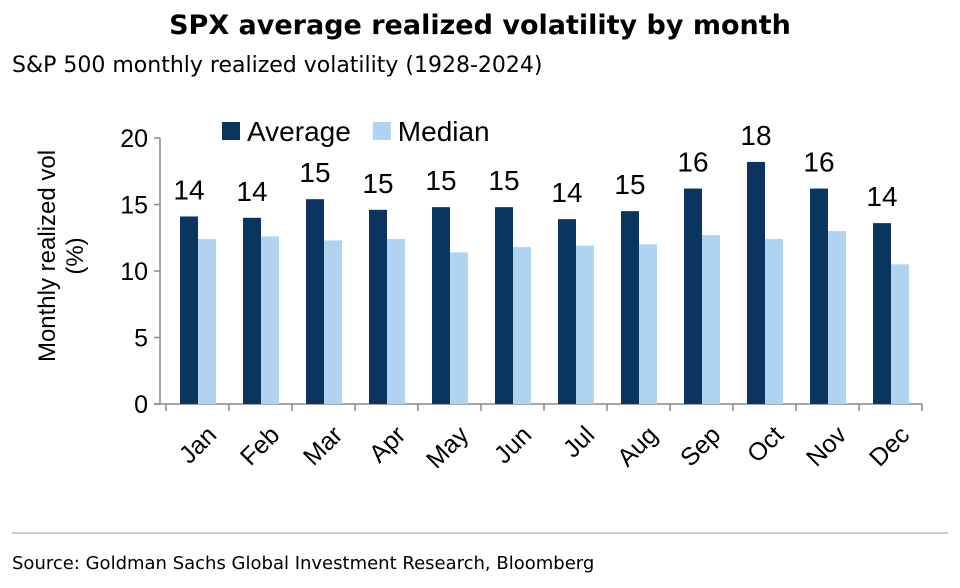 The width and height of the screenshot is (960, 588). Describe the element at coordinates (134, 139) in the screenshot. I see `y-tick-label: 20` at that location.